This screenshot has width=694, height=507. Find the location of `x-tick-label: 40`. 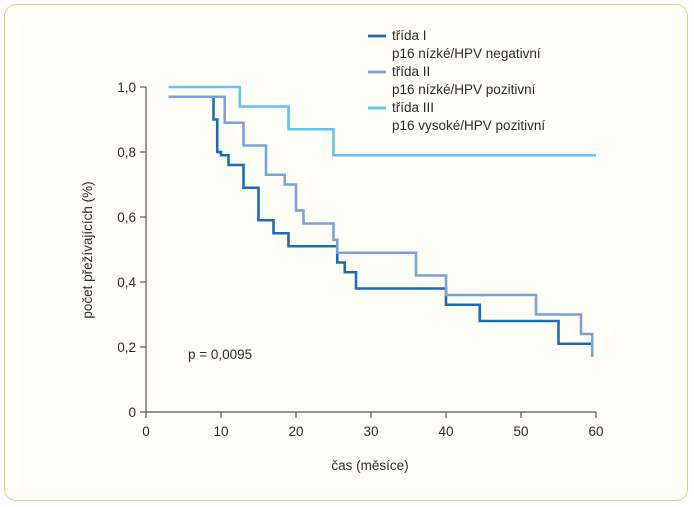

x-tick-label: 40 is located at coordinates (445, 431).